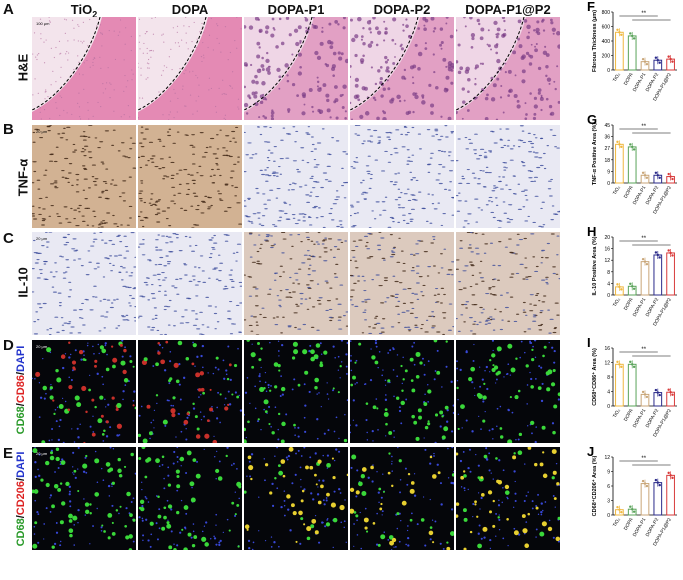  What do you see at coordinates (84, 176) in the screenshot?
I see `micrograph-b-1: 20 μm` at bounding box center [84, 176].